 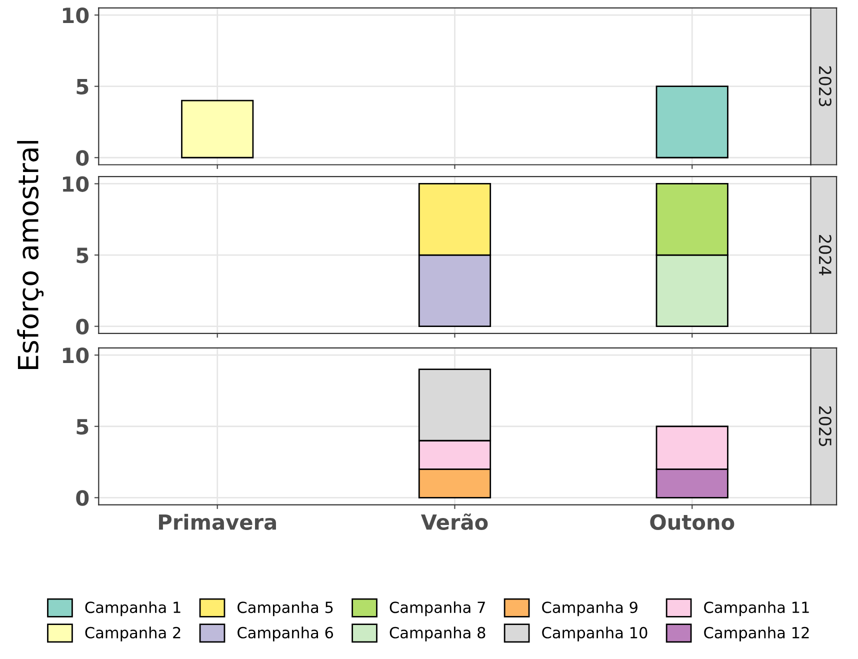 I want to click on legend-label: Campanha 7, so click(x=437, y=608).